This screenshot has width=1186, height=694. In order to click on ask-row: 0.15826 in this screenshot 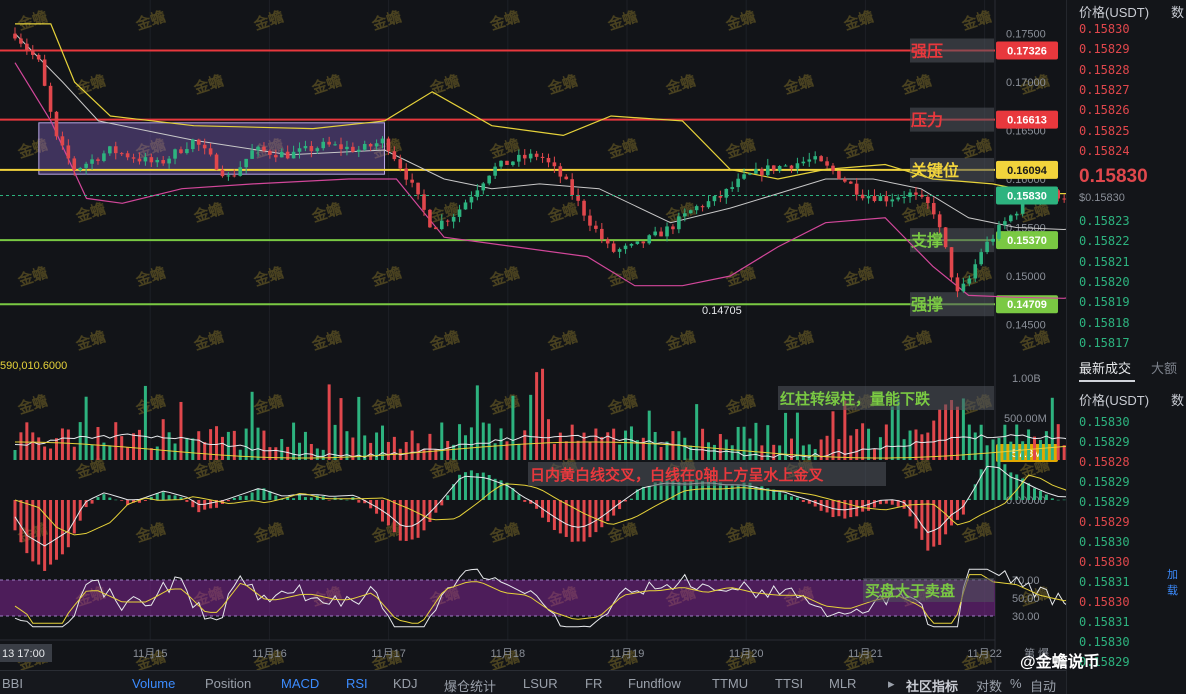, I will do `click(1104, 110)`.